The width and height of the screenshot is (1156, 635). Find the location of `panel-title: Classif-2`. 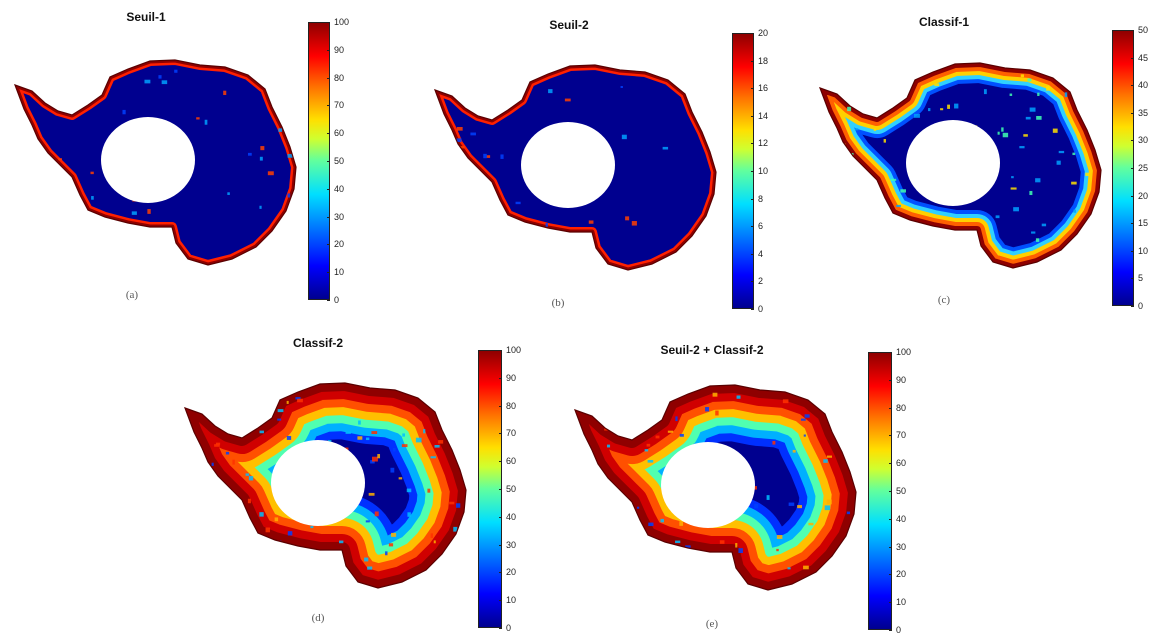

panel-title: Classif-2 is located at coordinates (318, 343).